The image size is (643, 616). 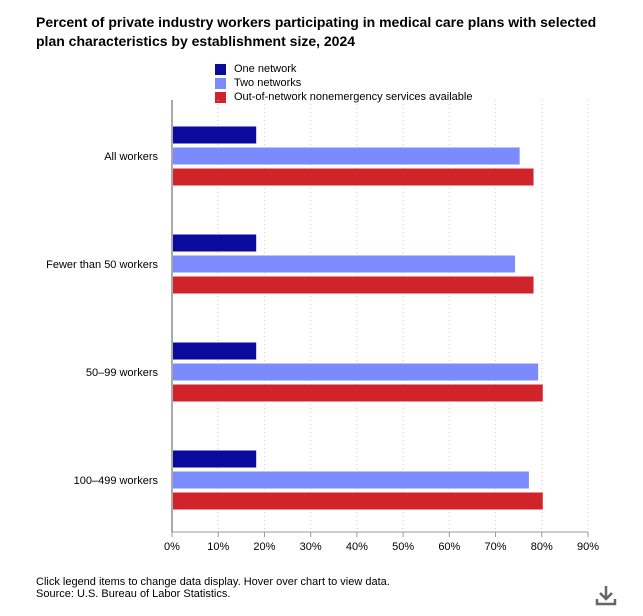 What do you see at coordinates (268, 83) in the screenshot?
I see `legend-label: Two networks` at bounding box center [268, 83].